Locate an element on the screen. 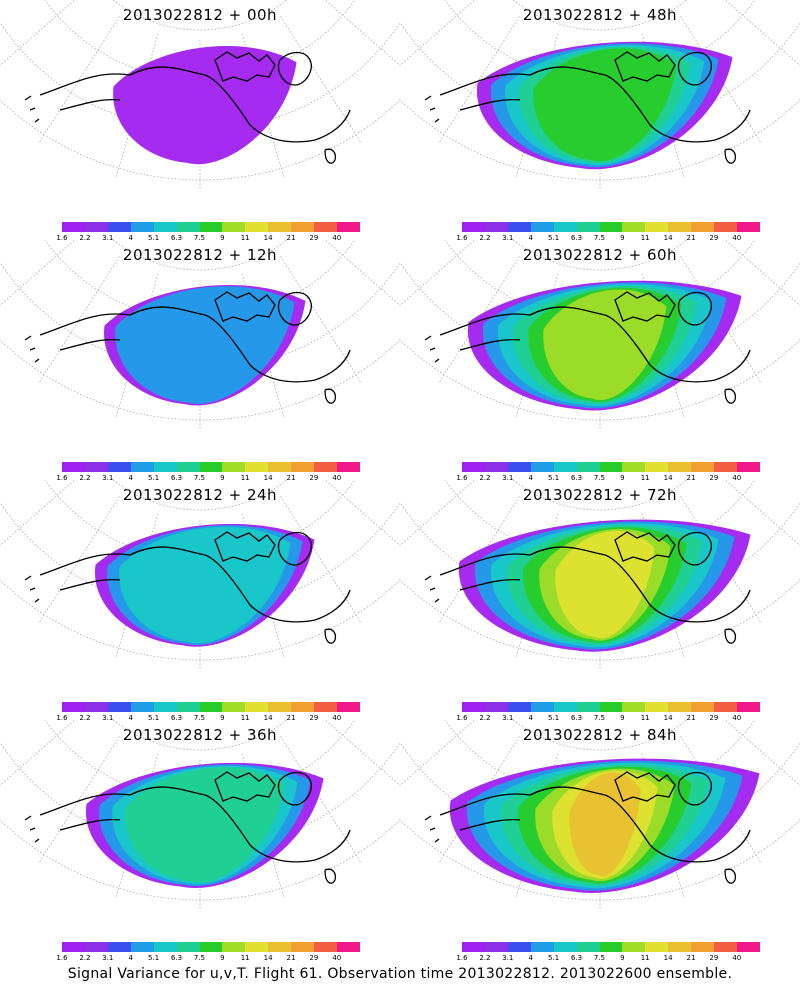 Image resolution: width=800 pixels, height=1000 pixels. color-scale is located at coordinates (611, 707).